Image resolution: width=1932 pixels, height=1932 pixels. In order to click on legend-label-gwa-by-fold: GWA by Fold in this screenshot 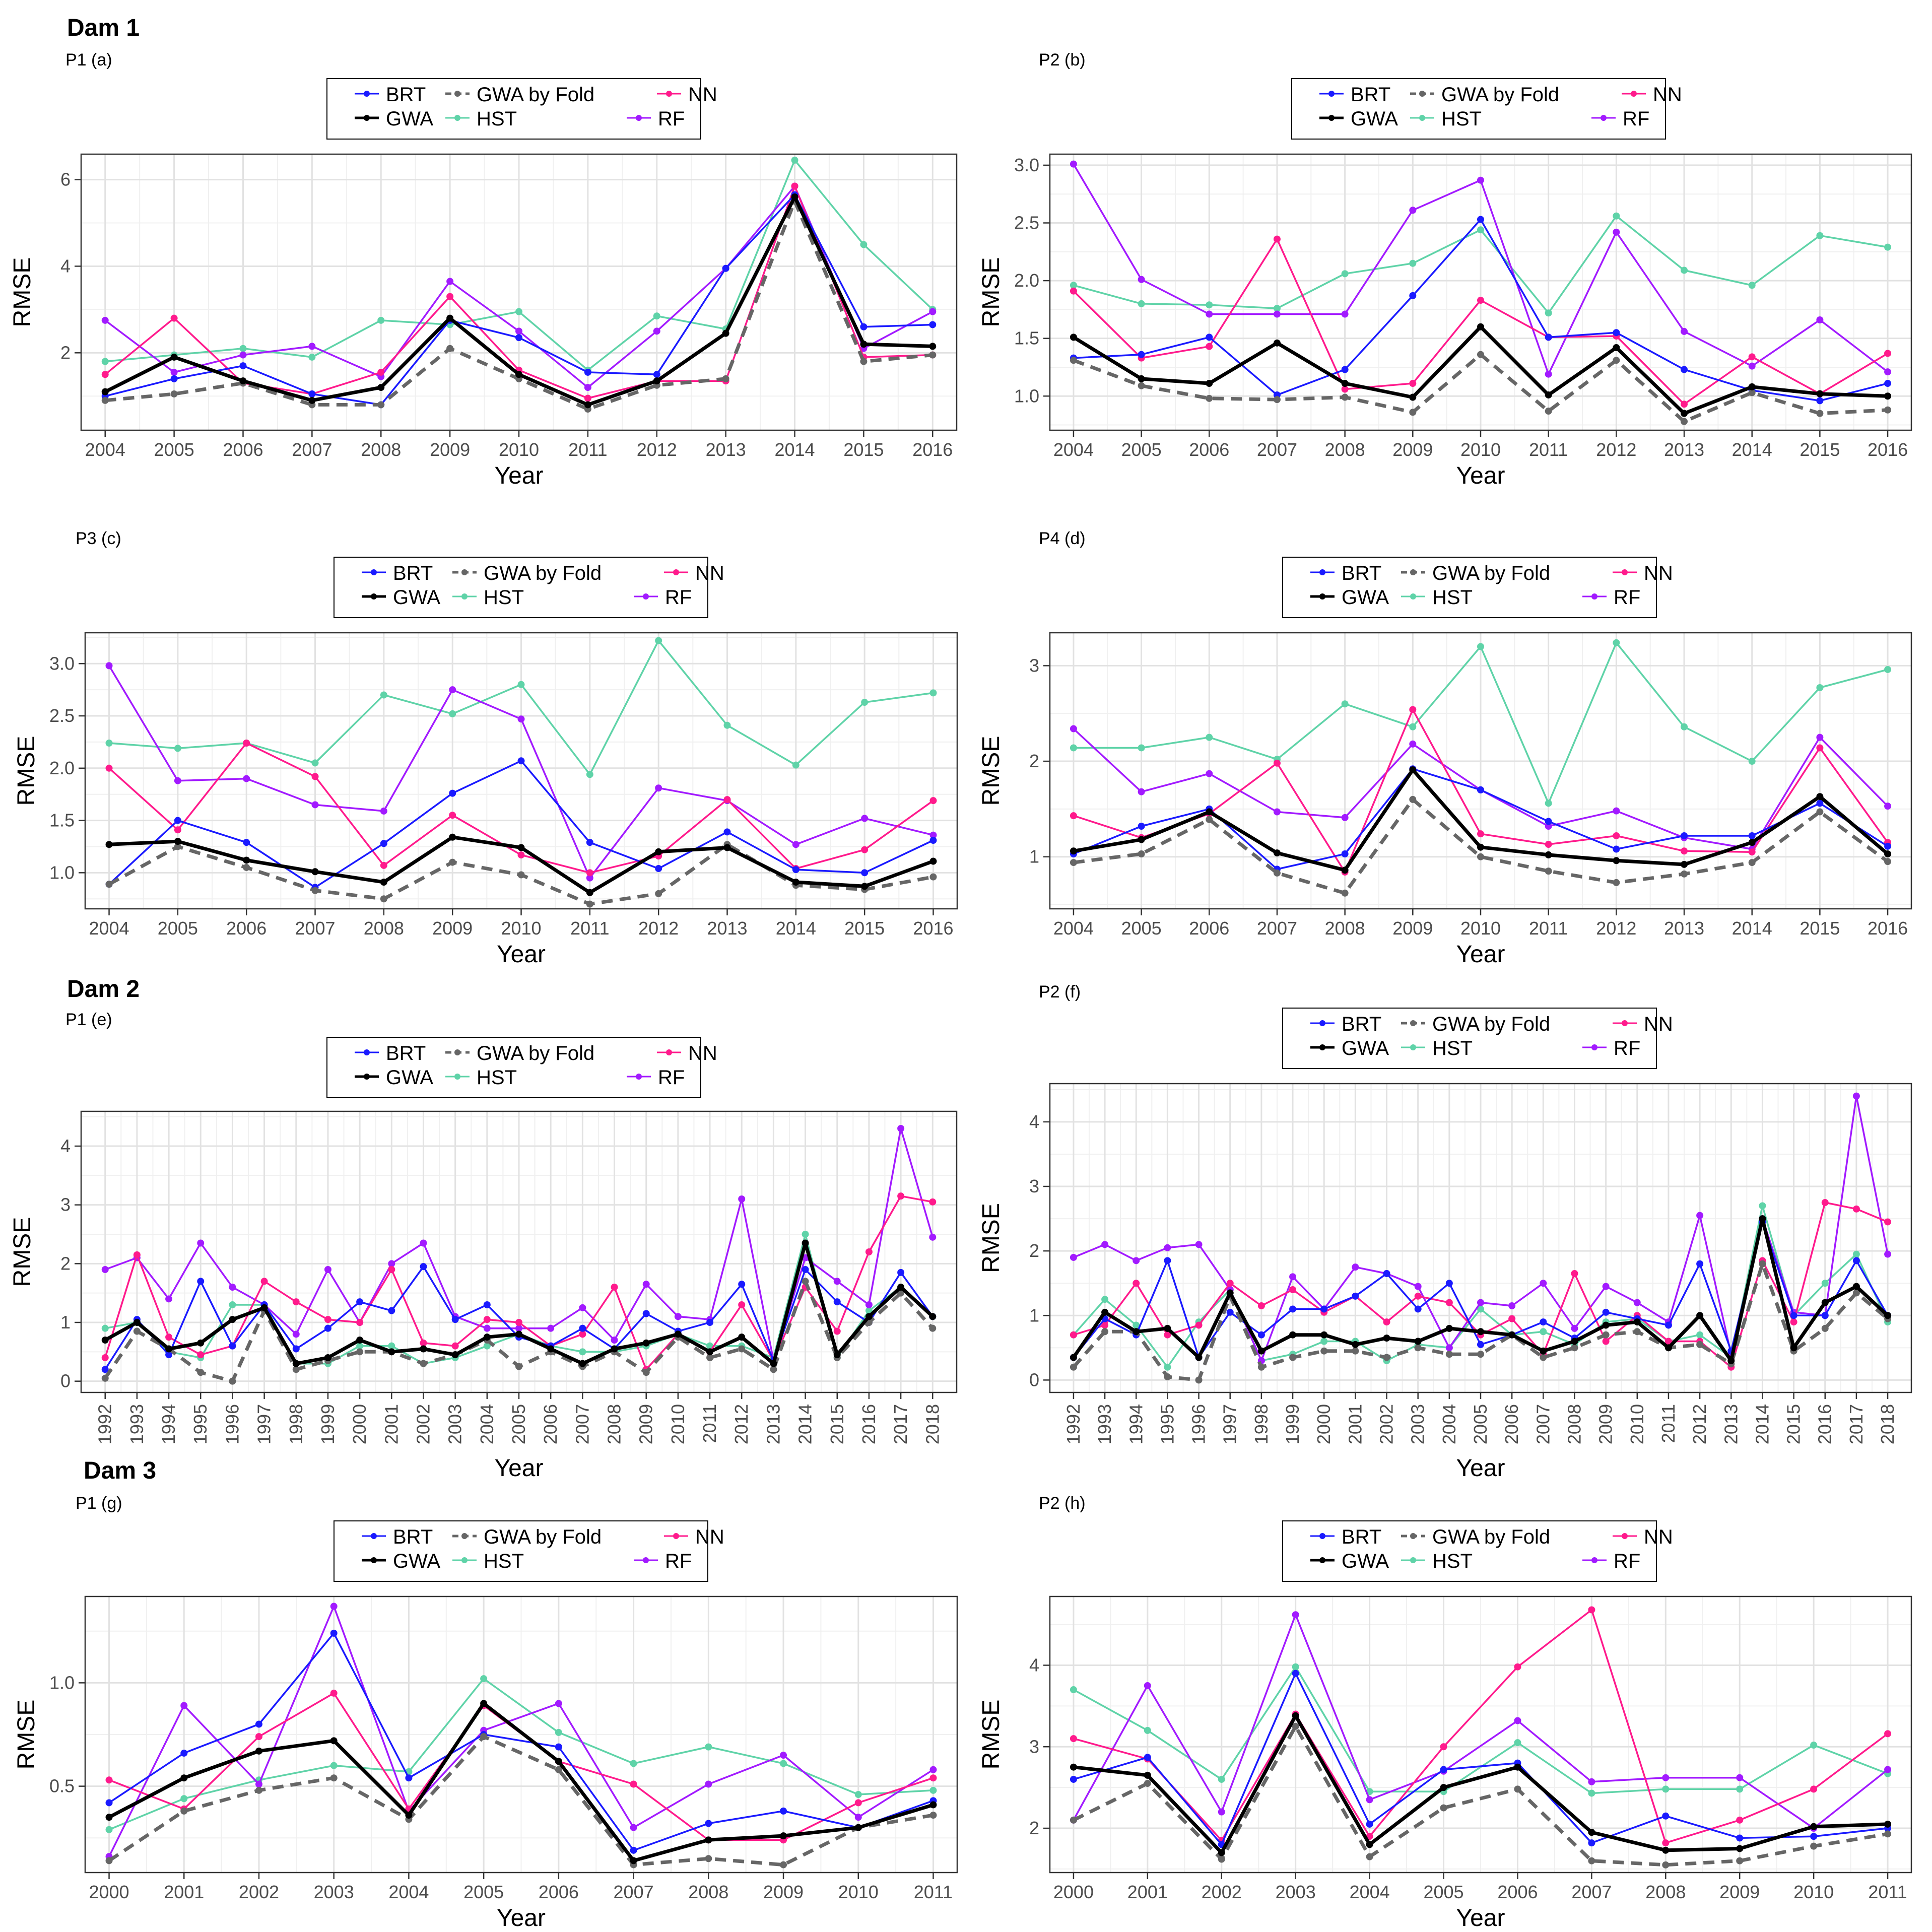, I will do `click(536, 94)`.